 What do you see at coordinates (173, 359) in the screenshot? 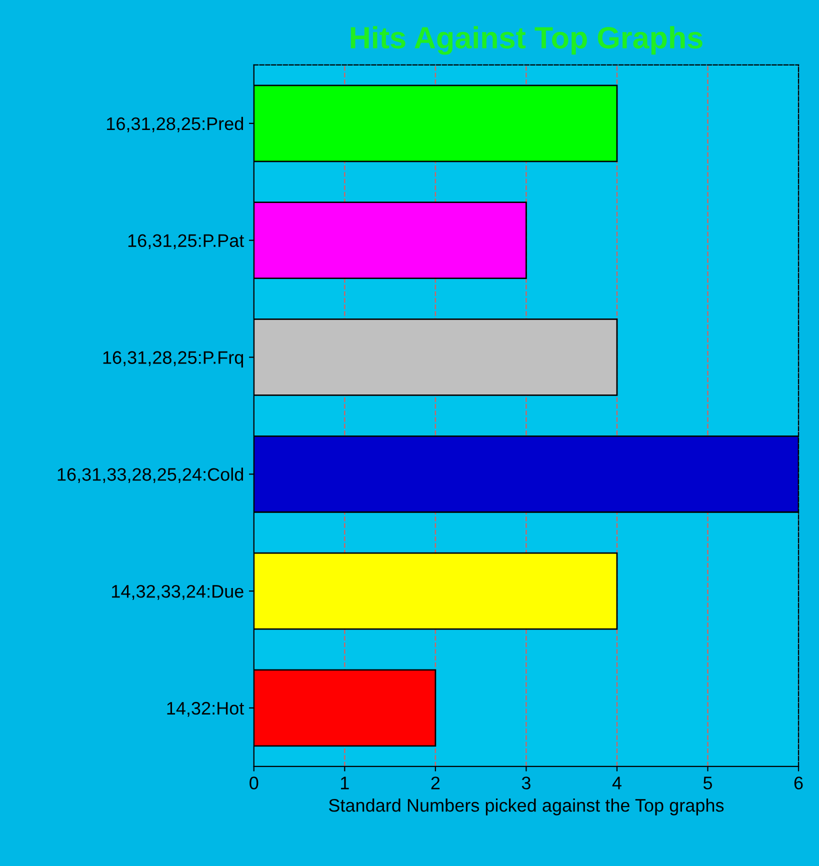
I see `y-tick-label: 16,31,28,25:P.Frq` at bounding box center [173, 359].